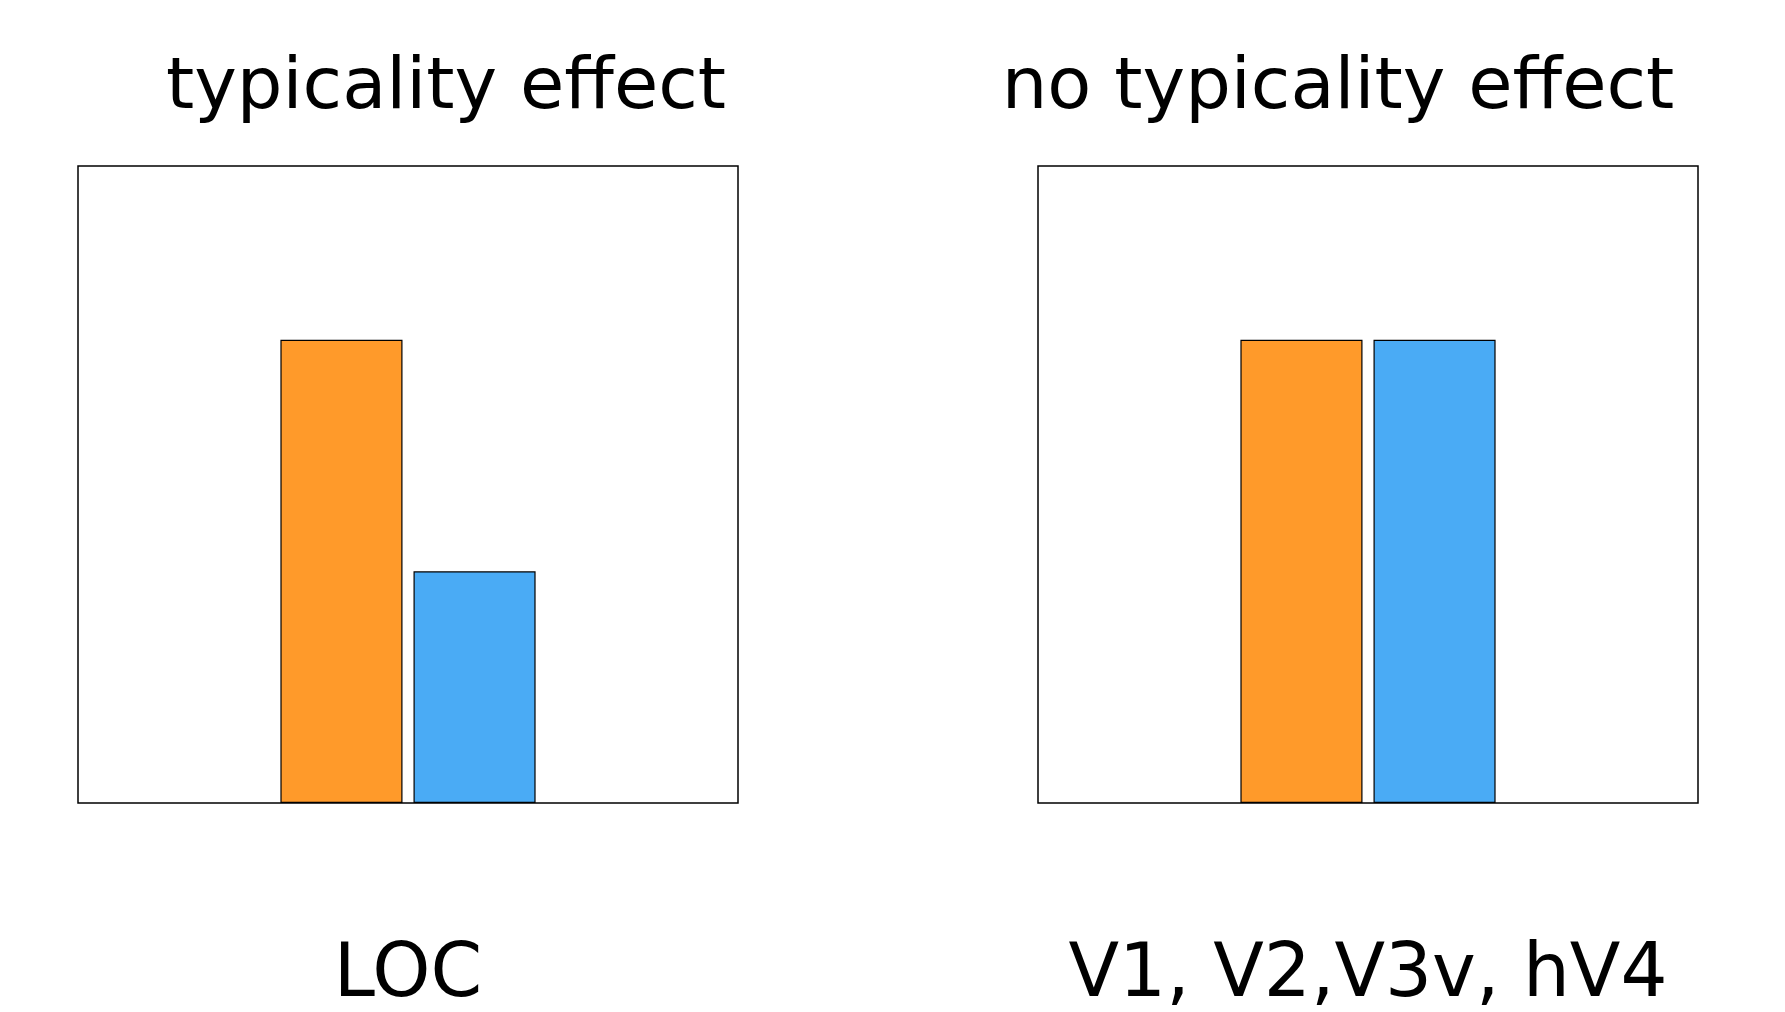 The width and height of the screenshot is (1785, 1012). What do you see at coordinates (408, 969) in the screenshot?
I see `x-axis-title: LOC` at bounding box center [408, 969].